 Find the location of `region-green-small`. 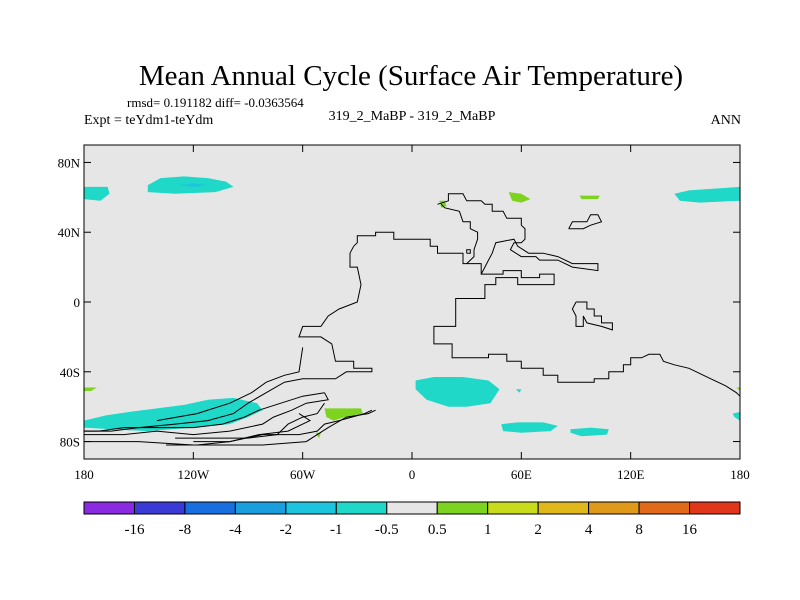

region-green-small is located at coordinates (318, 435).